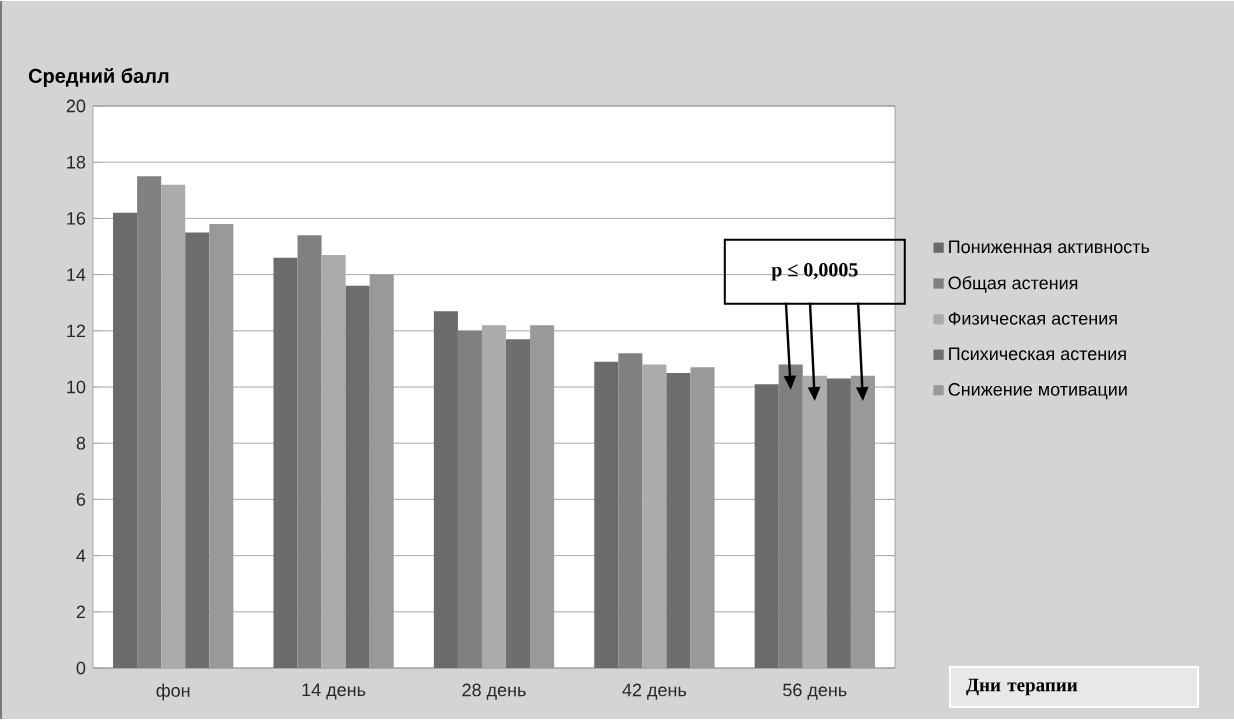  Describe the element at coordinates (1049, 247) in the screenshot. I see `legend-label: Пониженная активность` at that location.